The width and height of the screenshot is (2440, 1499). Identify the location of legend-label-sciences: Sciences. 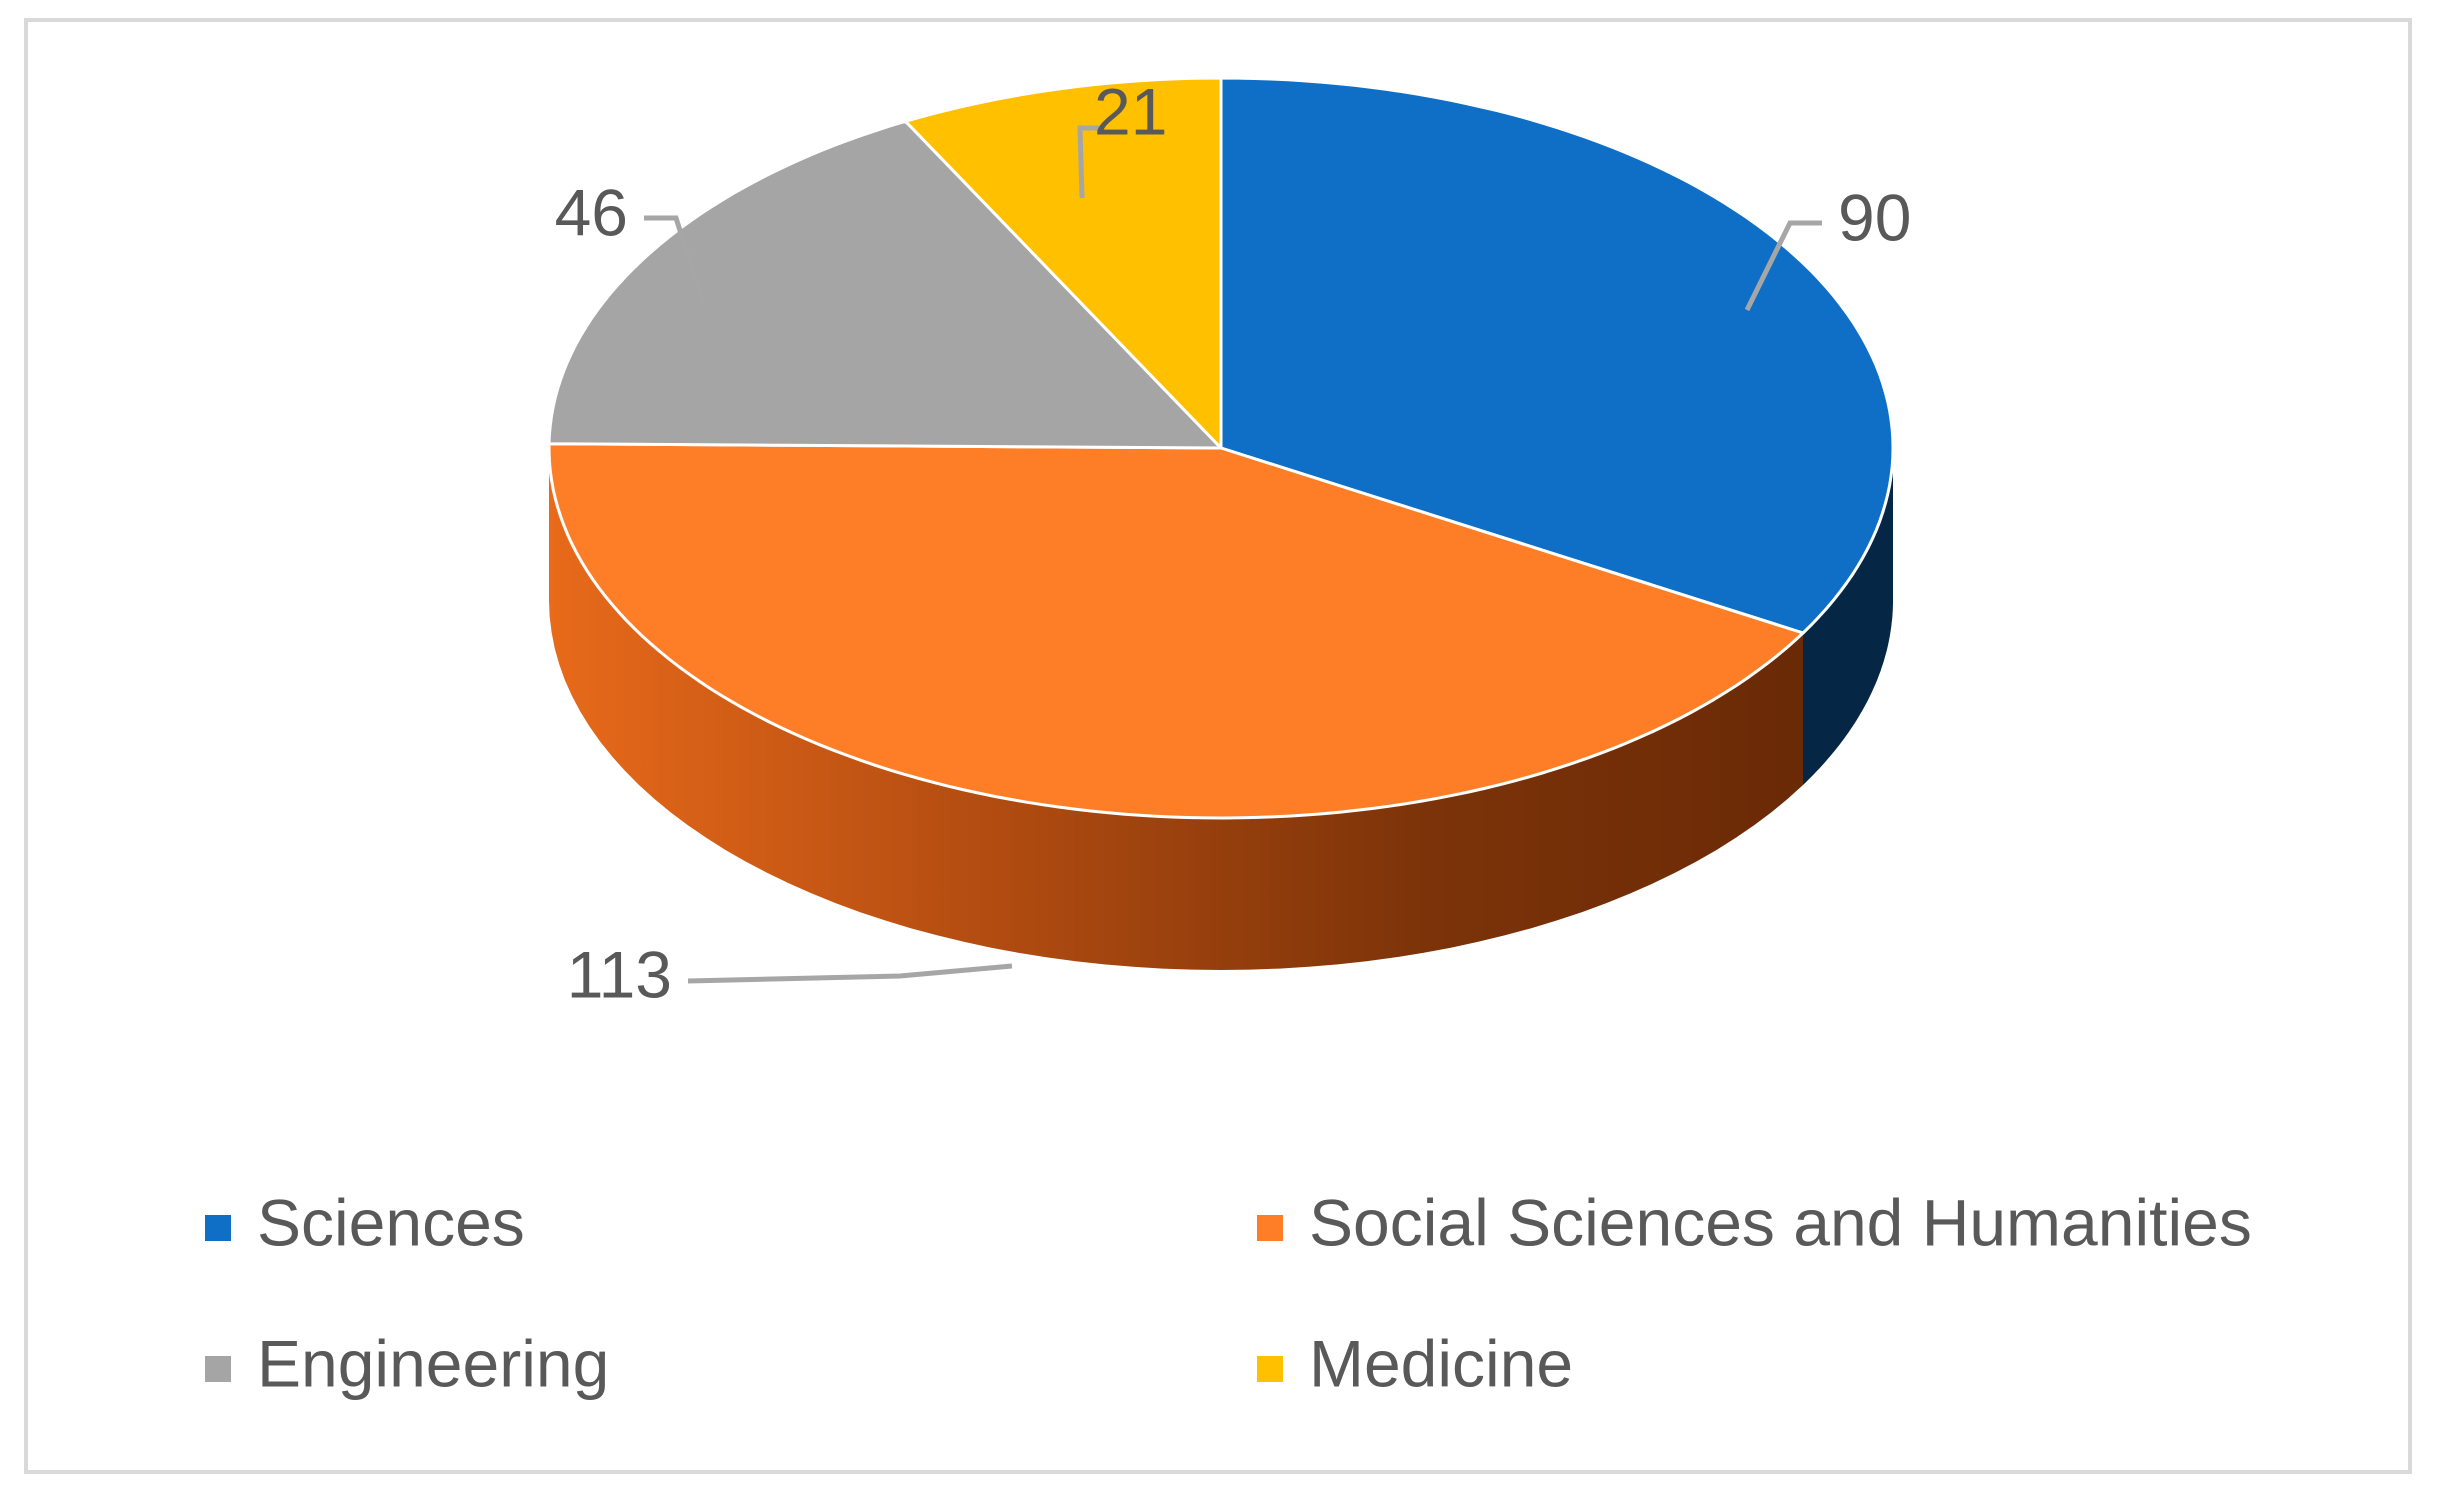
(391, 1222).